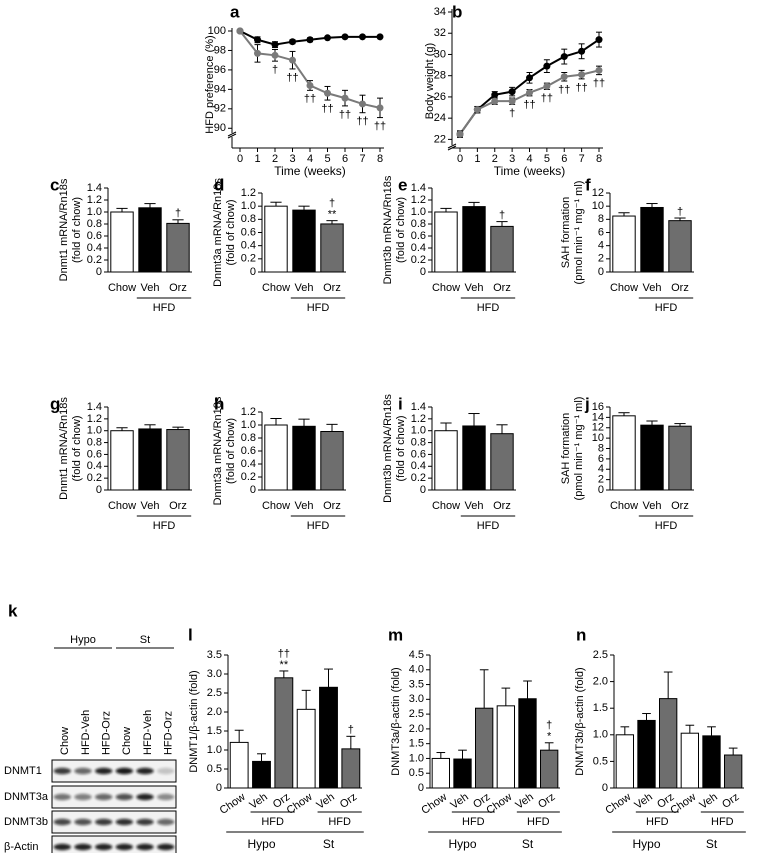 The width and height of the screenshot is (772, 853). Describe the element at coordinates (127, 741) in the screenshot. I see `lane-label: Chow` at that location.